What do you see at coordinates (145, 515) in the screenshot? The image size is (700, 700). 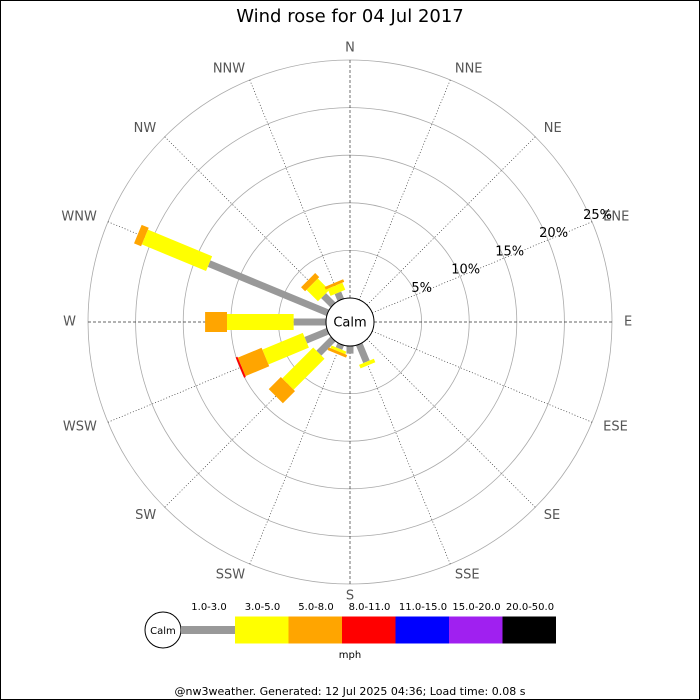 I see `direction-label: SW` at bounding box center [145, 515].